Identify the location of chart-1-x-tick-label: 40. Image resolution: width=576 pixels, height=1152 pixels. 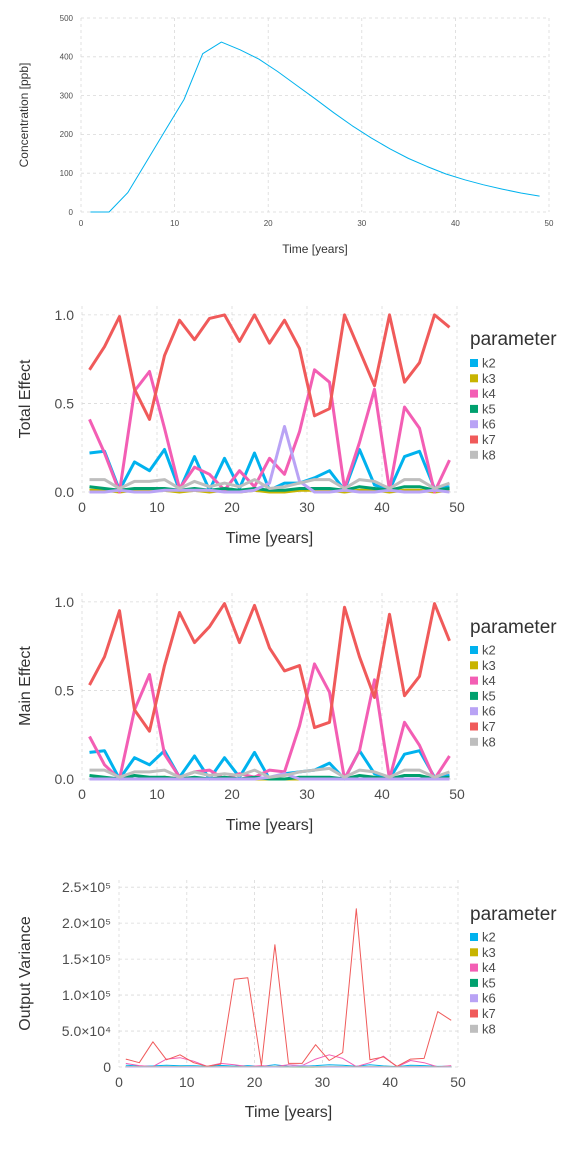
(455, 223).